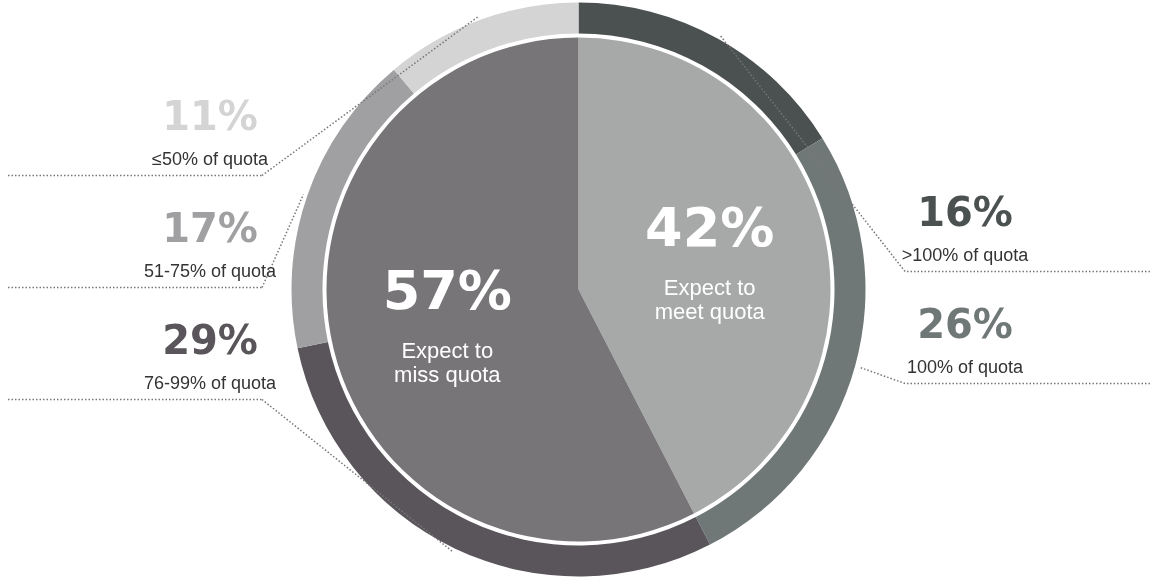 The image size is (1157, 579). What do you see at coordinates (210, 339) in the screenshot?
I see `data-label: 29%` at bounding box center [210, 339].